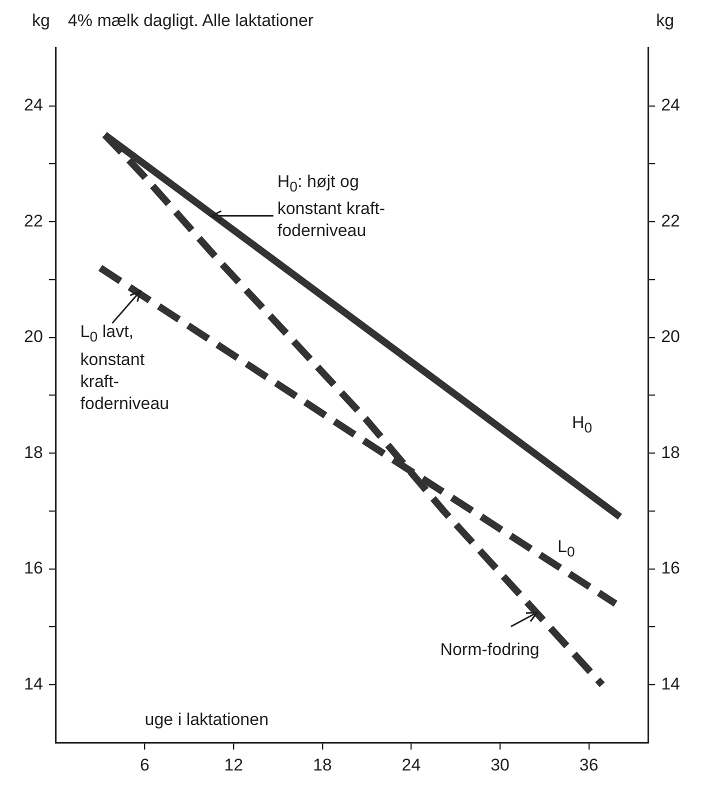 This screenshot has width=704, height=799. I want to click on y2-tick-label: 24, so click(670, 105).